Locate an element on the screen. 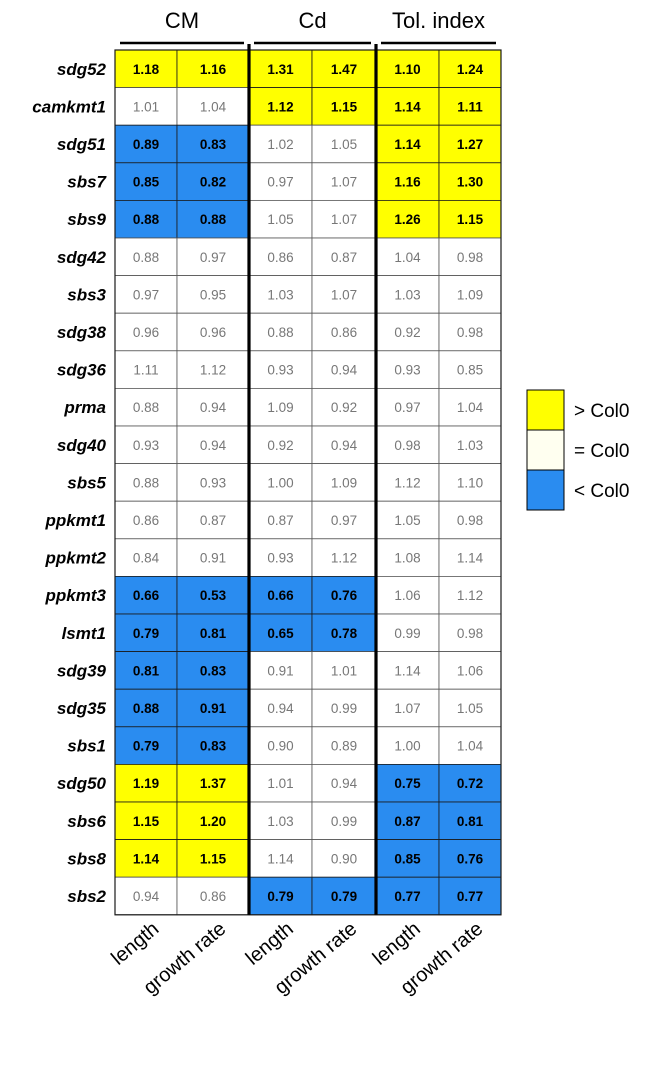  cell-value-label: 1.16 is located at coordinates (407, 182).